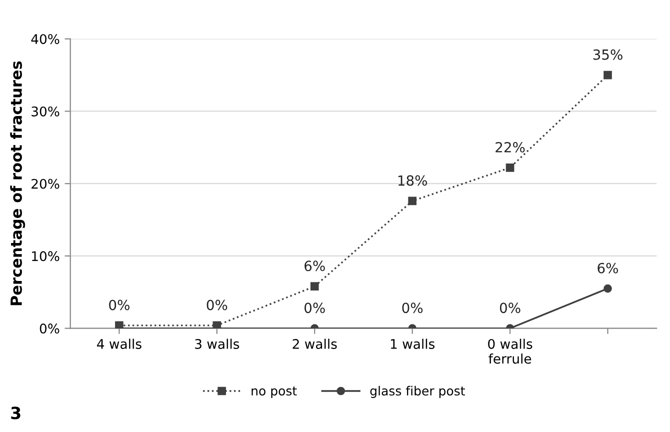 The image size is (670, 432). What do you see at coordinates (18, 183) in the screenshot?
I see `y-axis-title: Percentage of root fractures` at bounding box center [18, 183].